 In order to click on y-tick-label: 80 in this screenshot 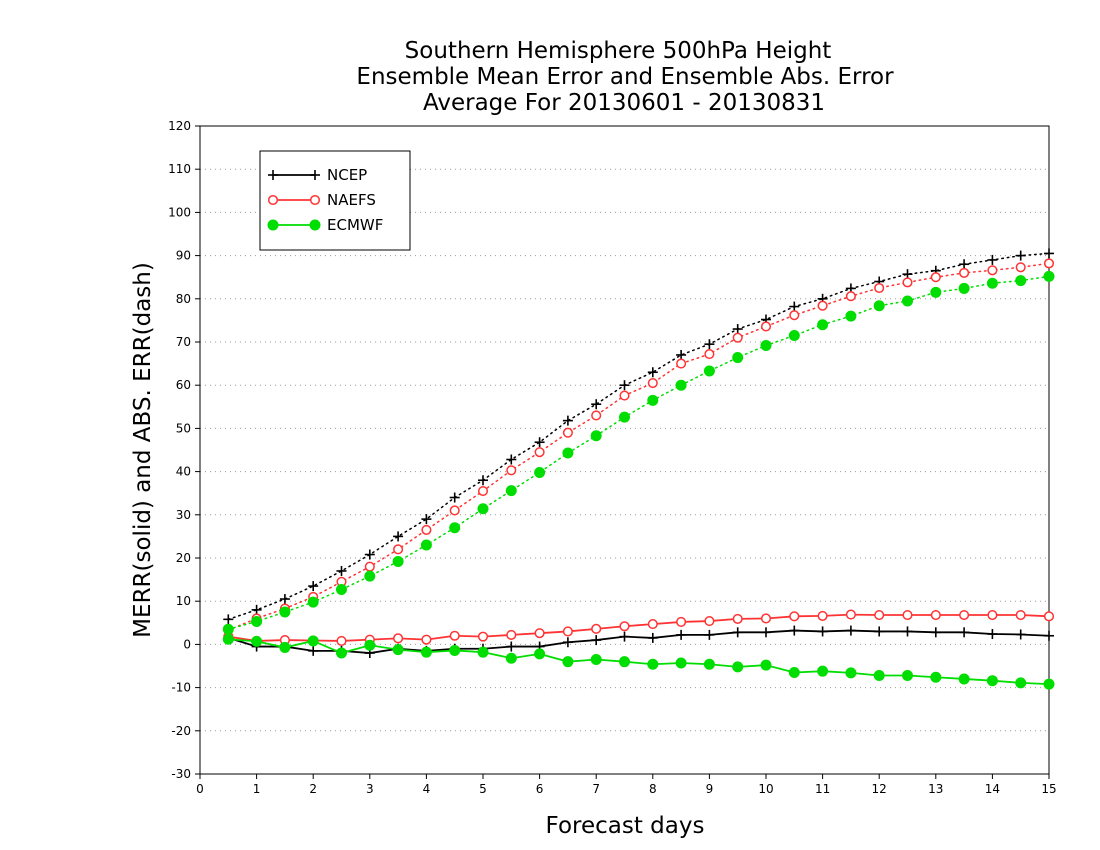, I will do `click(183, 299)`.